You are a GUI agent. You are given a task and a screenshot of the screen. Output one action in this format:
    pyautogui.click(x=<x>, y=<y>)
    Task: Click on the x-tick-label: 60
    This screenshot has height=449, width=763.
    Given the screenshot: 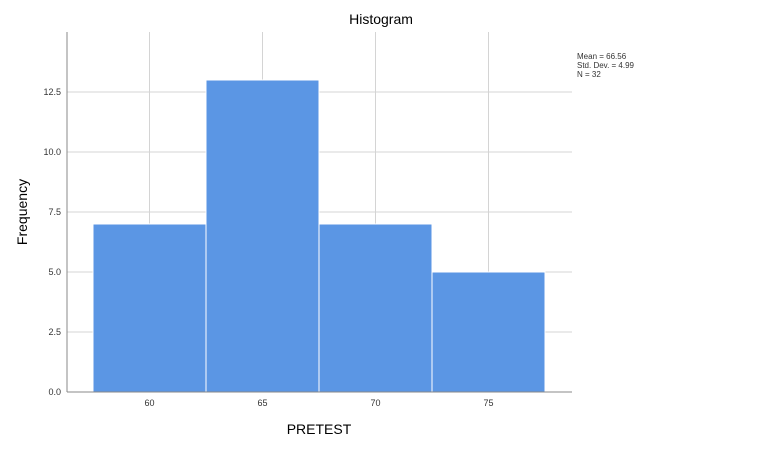 What is the action you would take?
    pyautogui.click(x=149, y=403)
    